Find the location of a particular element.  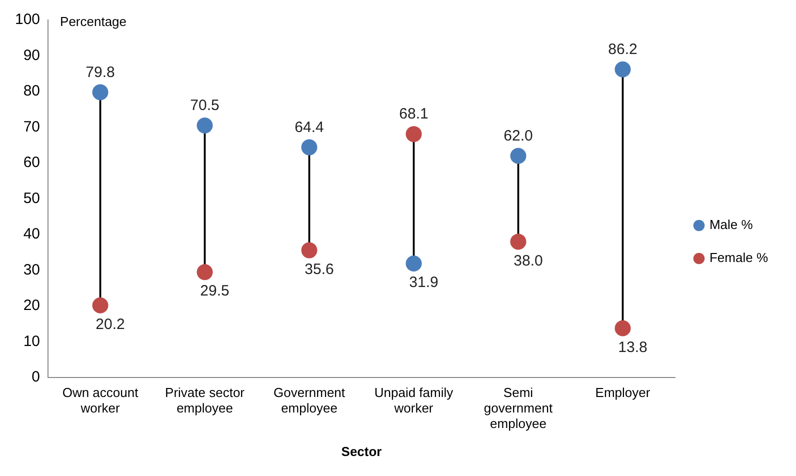

y-tick-label: 50 is located at coordinates (31, 198).